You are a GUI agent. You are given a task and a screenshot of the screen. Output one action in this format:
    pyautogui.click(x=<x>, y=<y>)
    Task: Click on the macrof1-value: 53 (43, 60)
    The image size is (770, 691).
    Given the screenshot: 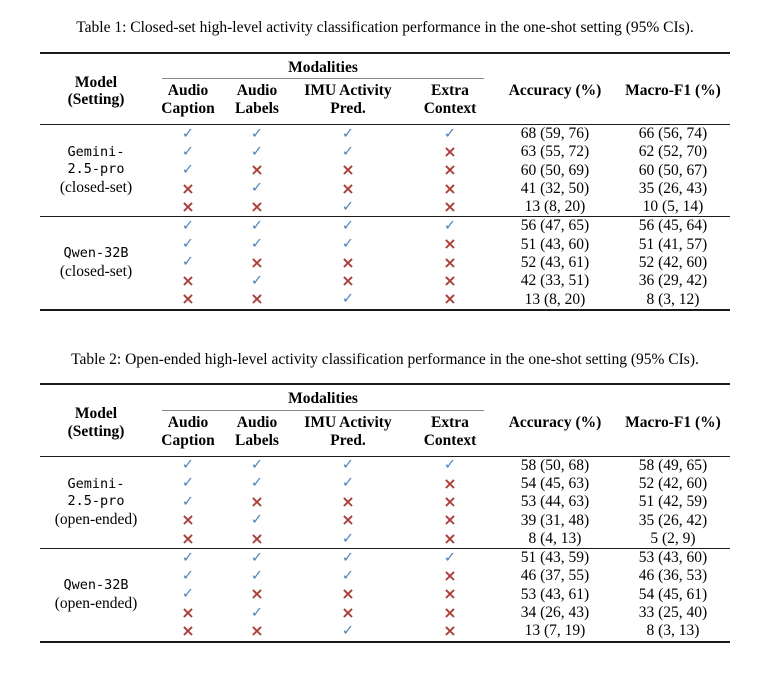 What is the action you would take?
    pyautogui.click(x=673, y=557)
    